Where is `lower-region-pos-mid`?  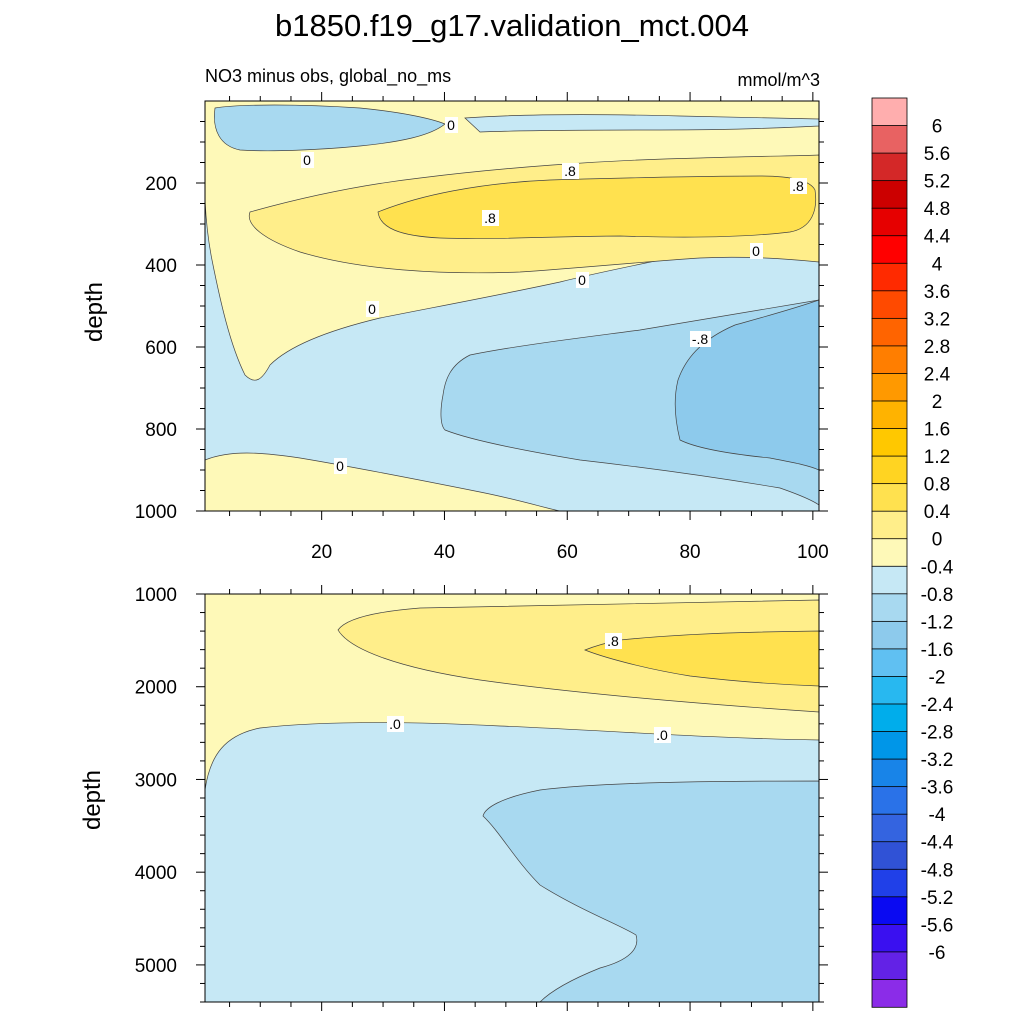
lower-region-pos-mid is located at coordinates (578, 656).